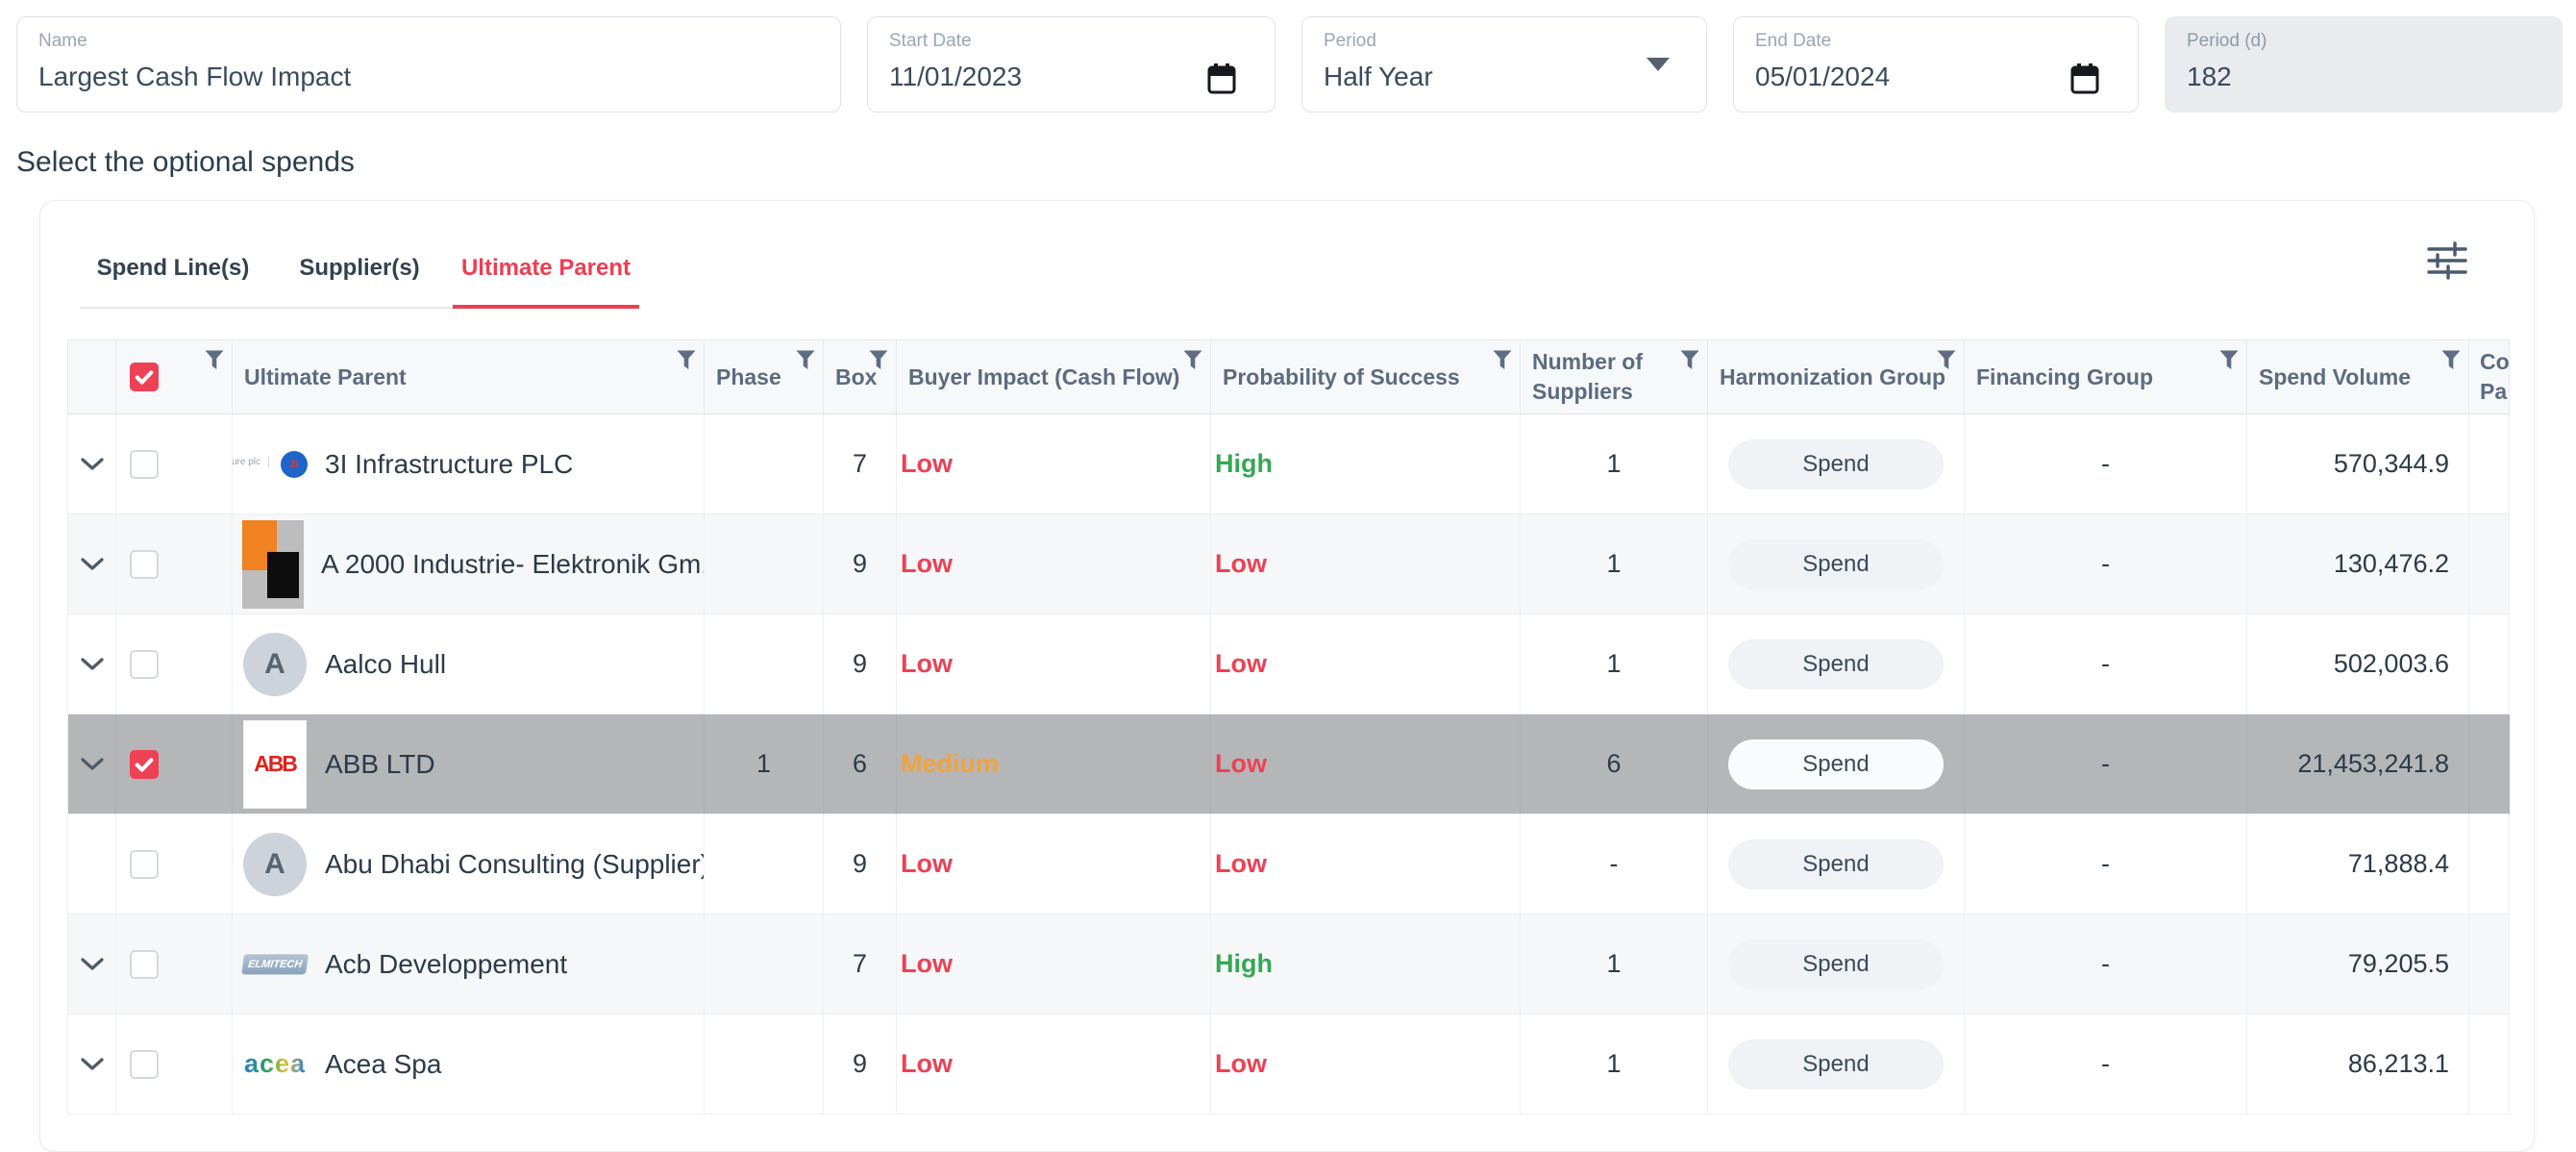 The width and height of the screenshot is (2576, 1152). What do you see at coordinates (2358, 1064) in the screenshot?
I see `spend-volume-cell: 86,213.1` at bounding box center [2358, 1064].